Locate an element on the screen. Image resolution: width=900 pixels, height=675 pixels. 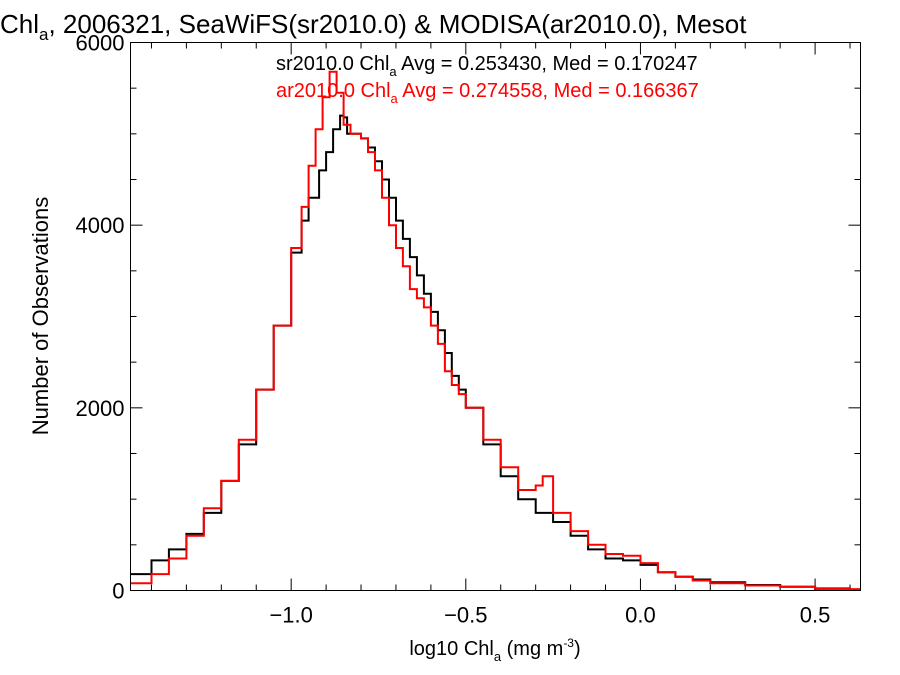
y-axis-label: Number of Observations is located at coordinates (40, 316).